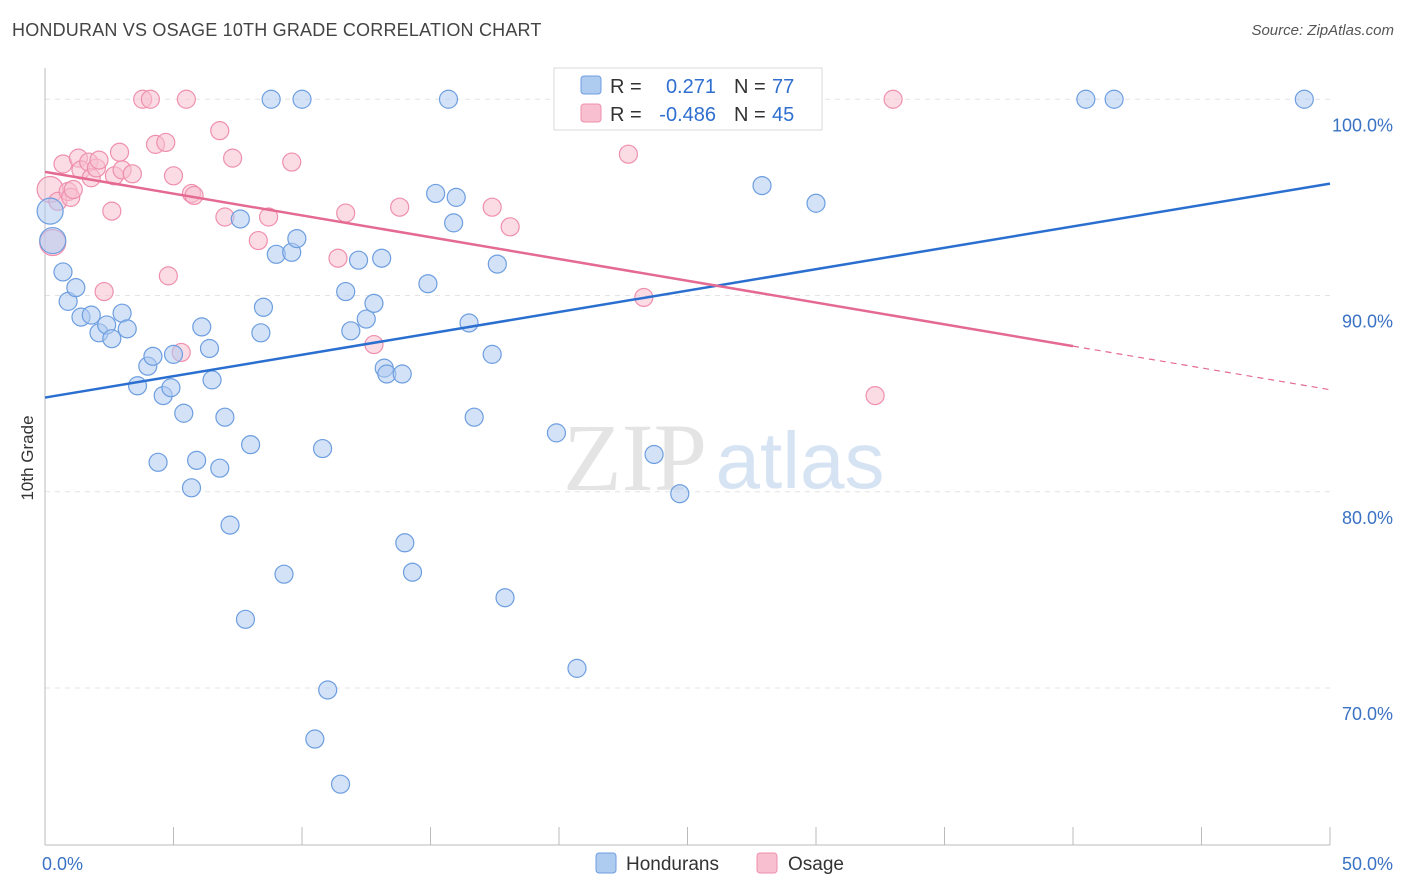 The width and height of the screenshot is (1406, 892). I want to click on legend-n-label-hondurans: N =, so click(750, 87).